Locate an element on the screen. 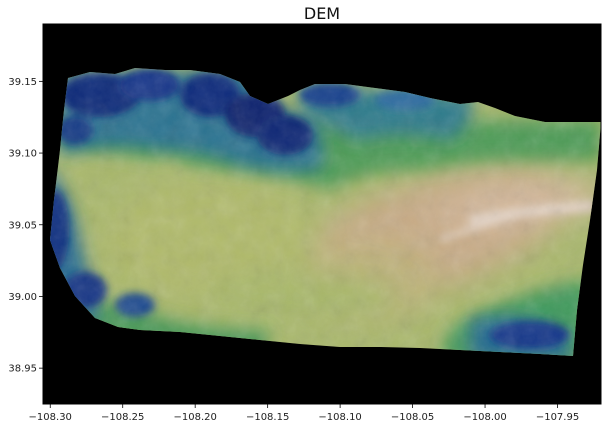 The width and height of the screenshot is (608, 428). x-tick-label: −108.00 is located at coordinates (484, 417).